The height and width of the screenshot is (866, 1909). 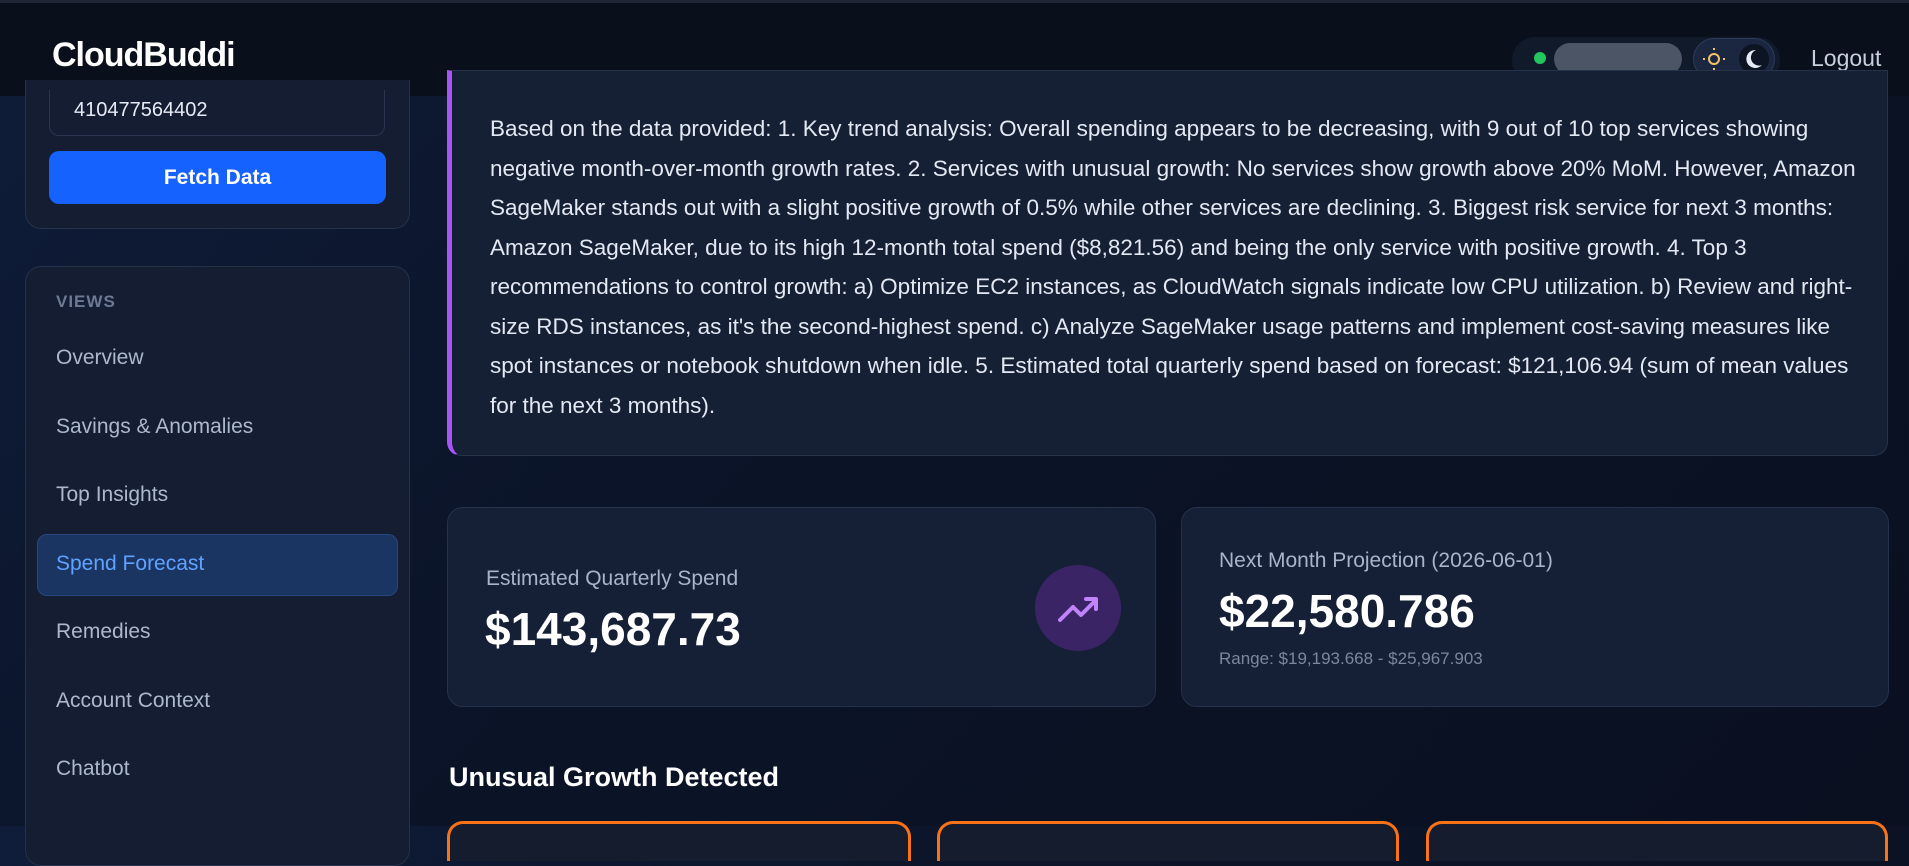 What do you see at coordinates (112, 494) in the screenshot?
I see `nav-item: Top Insights` at bounding box center [112, 494].